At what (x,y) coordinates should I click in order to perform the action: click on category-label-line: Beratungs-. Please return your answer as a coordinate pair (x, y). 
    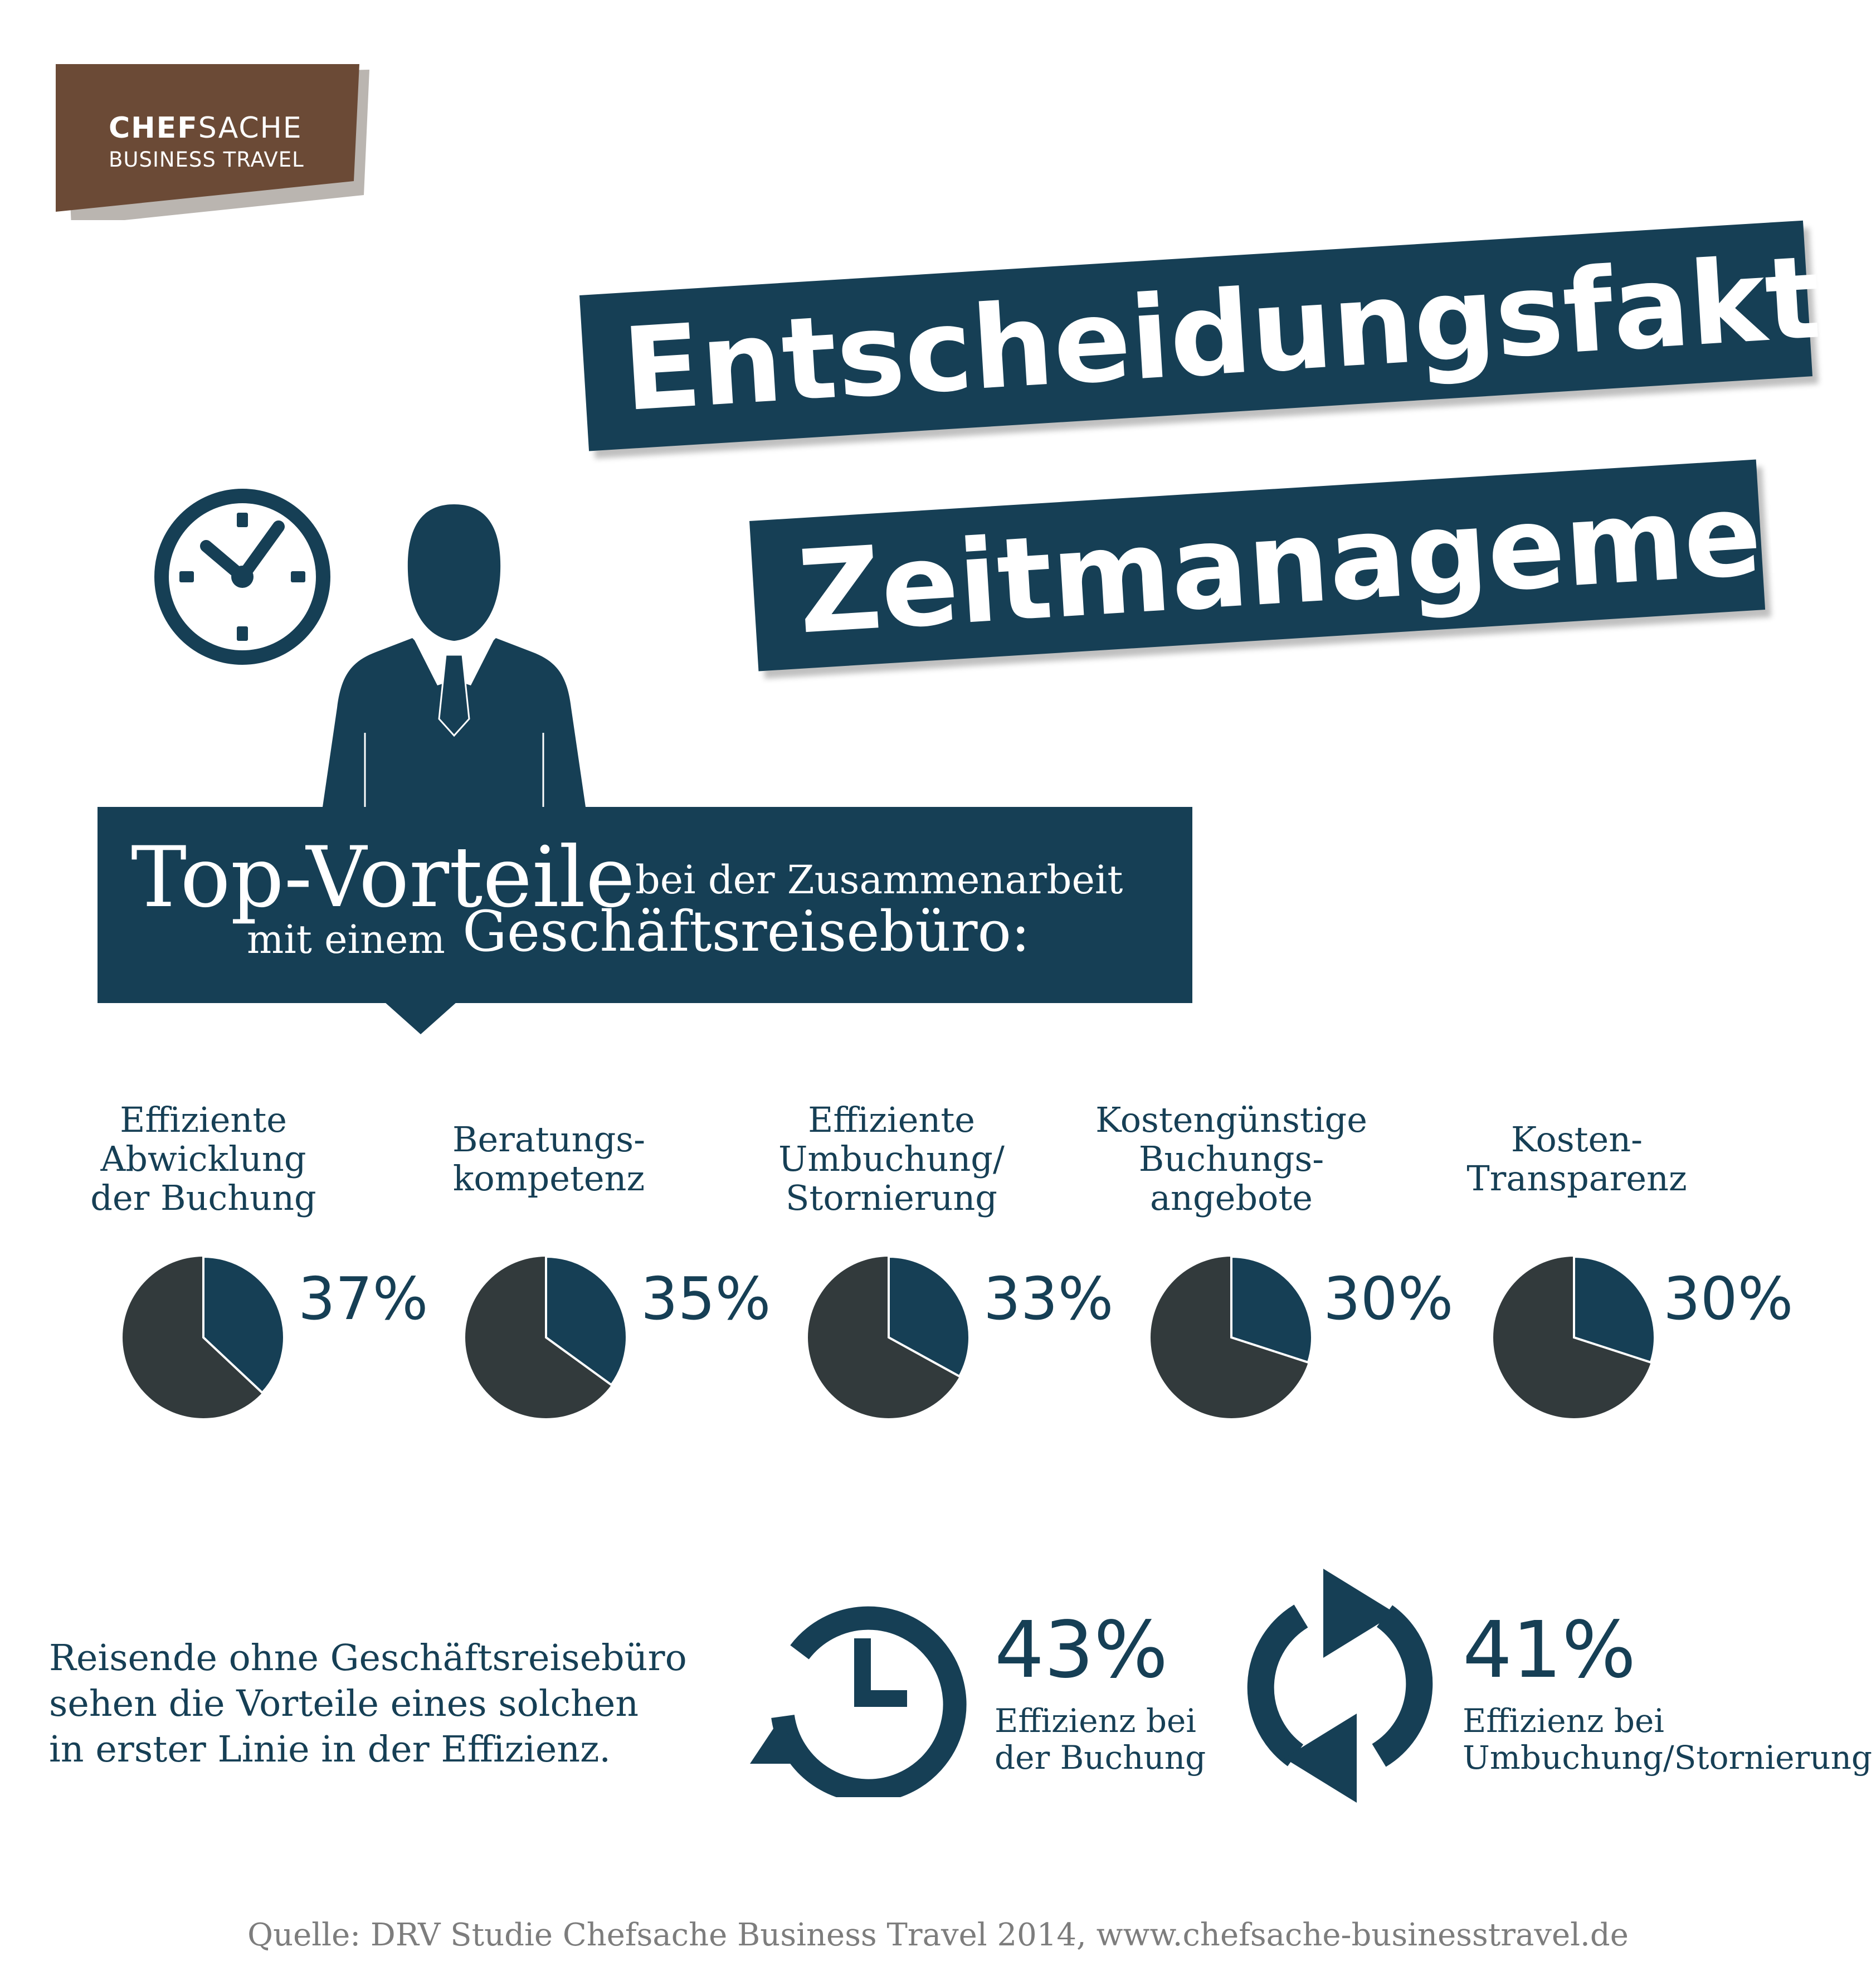
    Looking at the image, I should click on (549, 1139).